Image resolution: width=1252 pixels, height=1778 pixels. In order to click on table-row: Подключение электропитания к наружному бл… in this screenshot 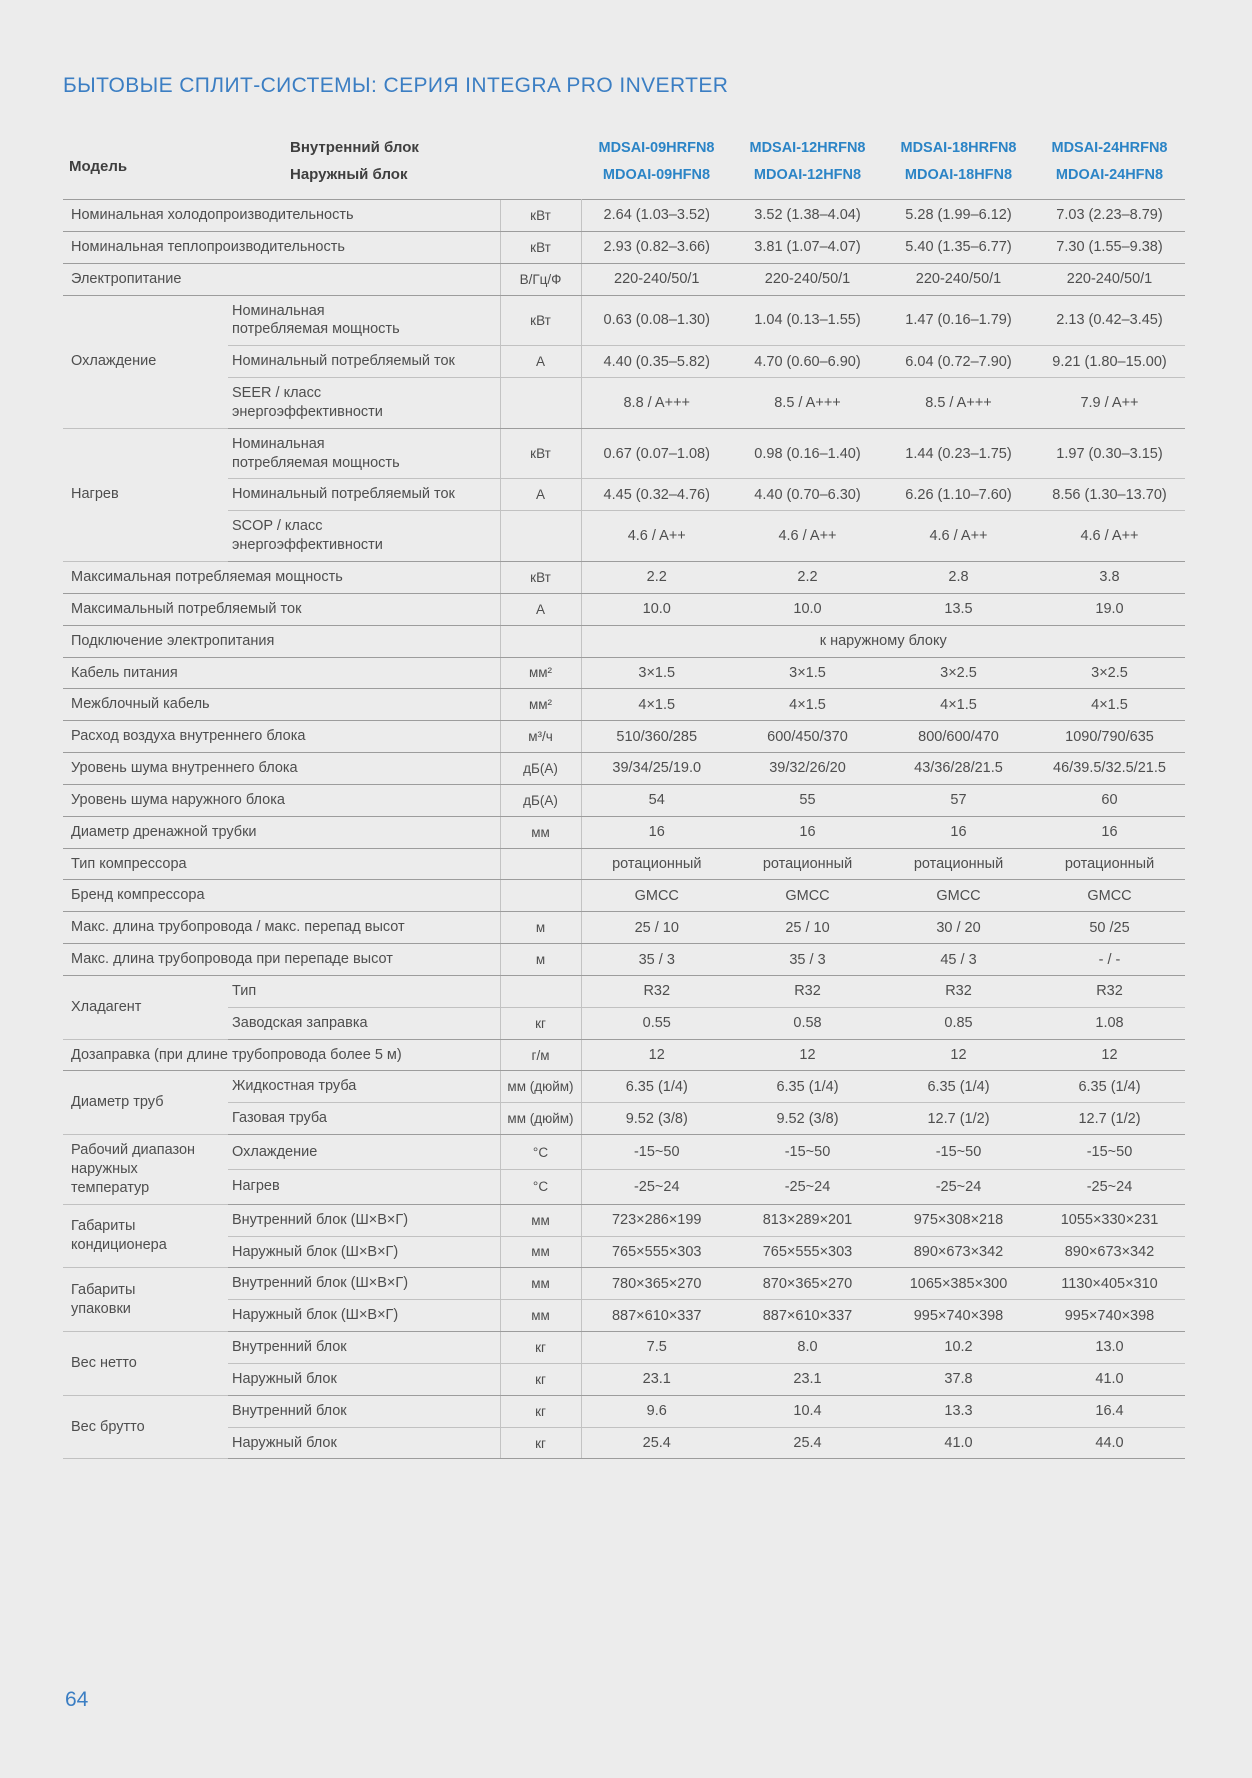, I will do `click(624, 641)`.